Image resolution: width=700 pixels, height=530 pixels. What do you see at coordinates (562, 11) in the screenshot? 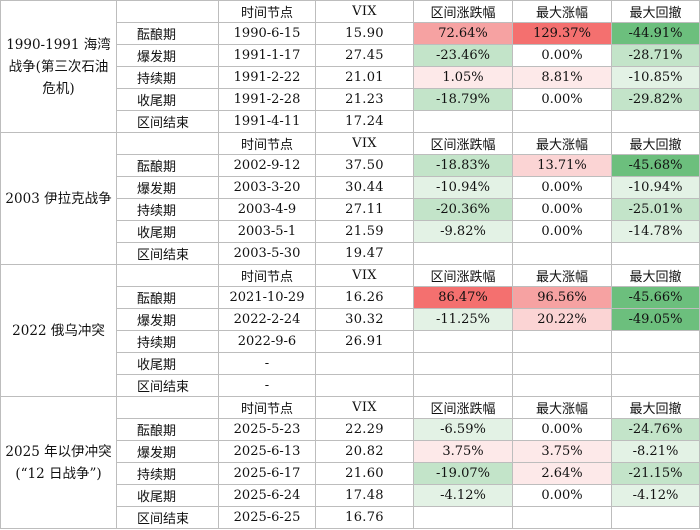
I see `header-max-gain: 最大涨幅` at bounding box center [562, 11].